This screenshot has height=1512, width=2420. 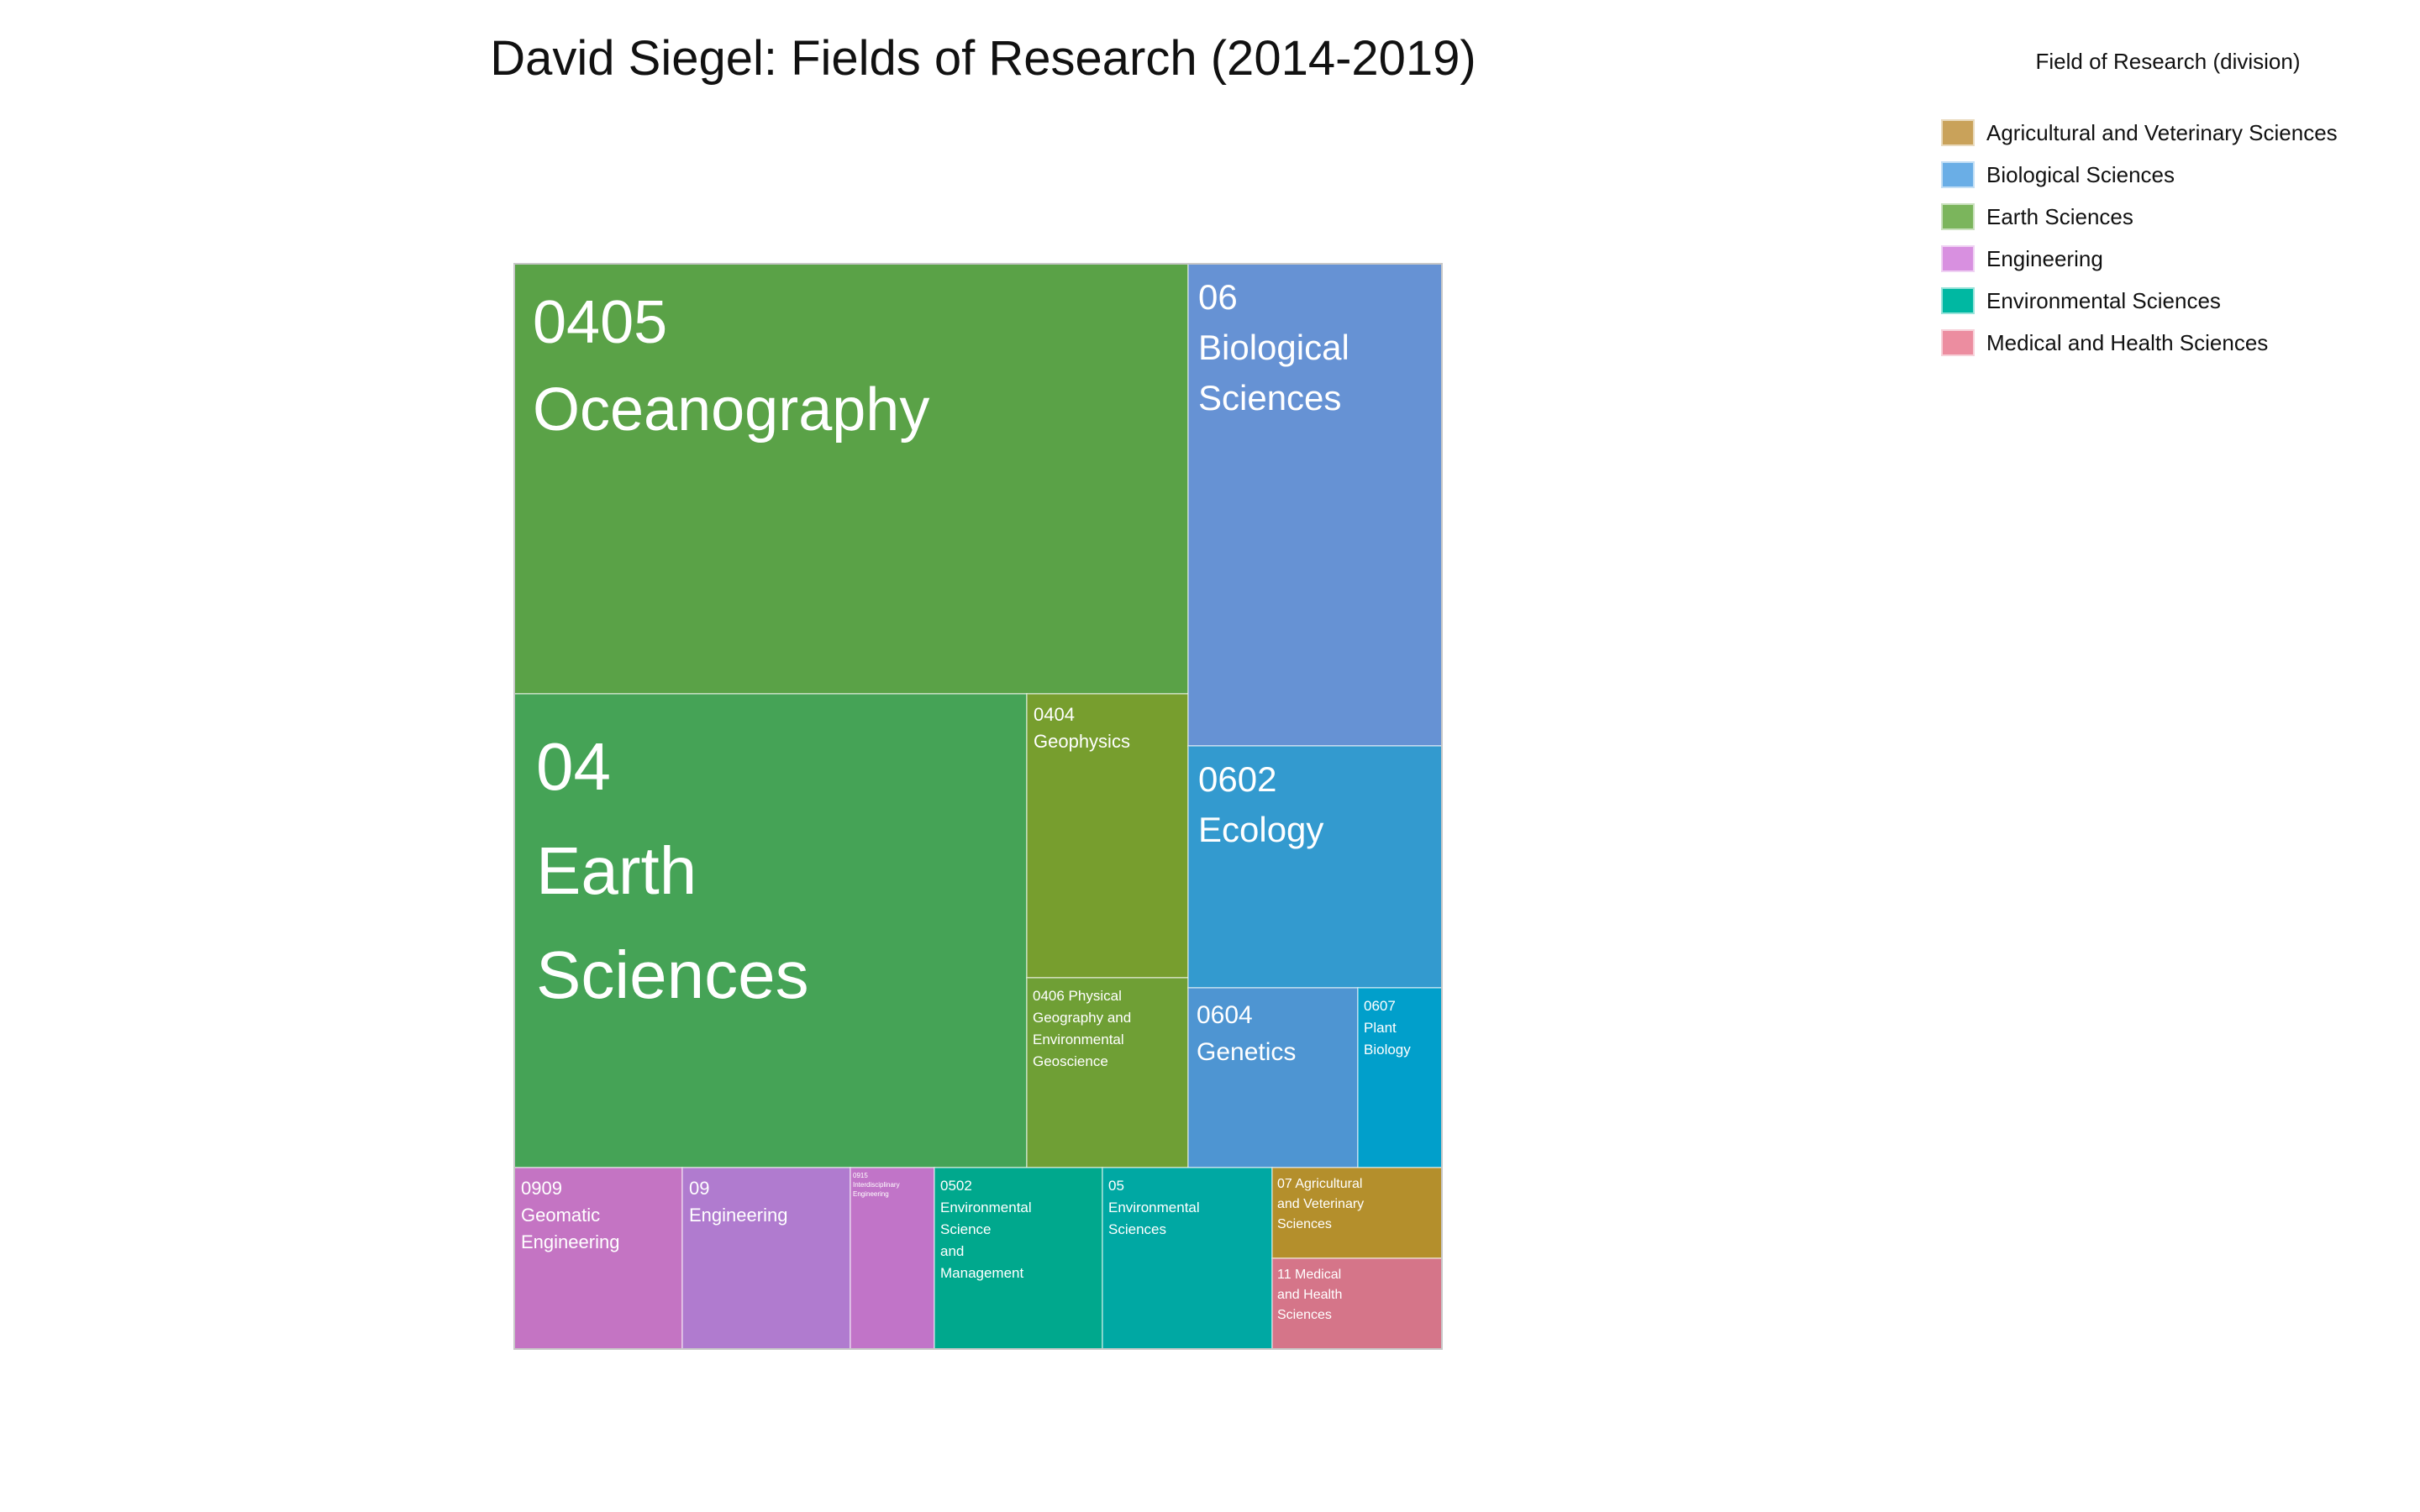 What do you see at coordinates (1082, 1018) in the screenshot?
I see `tile-label-line: Geography and` at bounding box center [1082, 1018].